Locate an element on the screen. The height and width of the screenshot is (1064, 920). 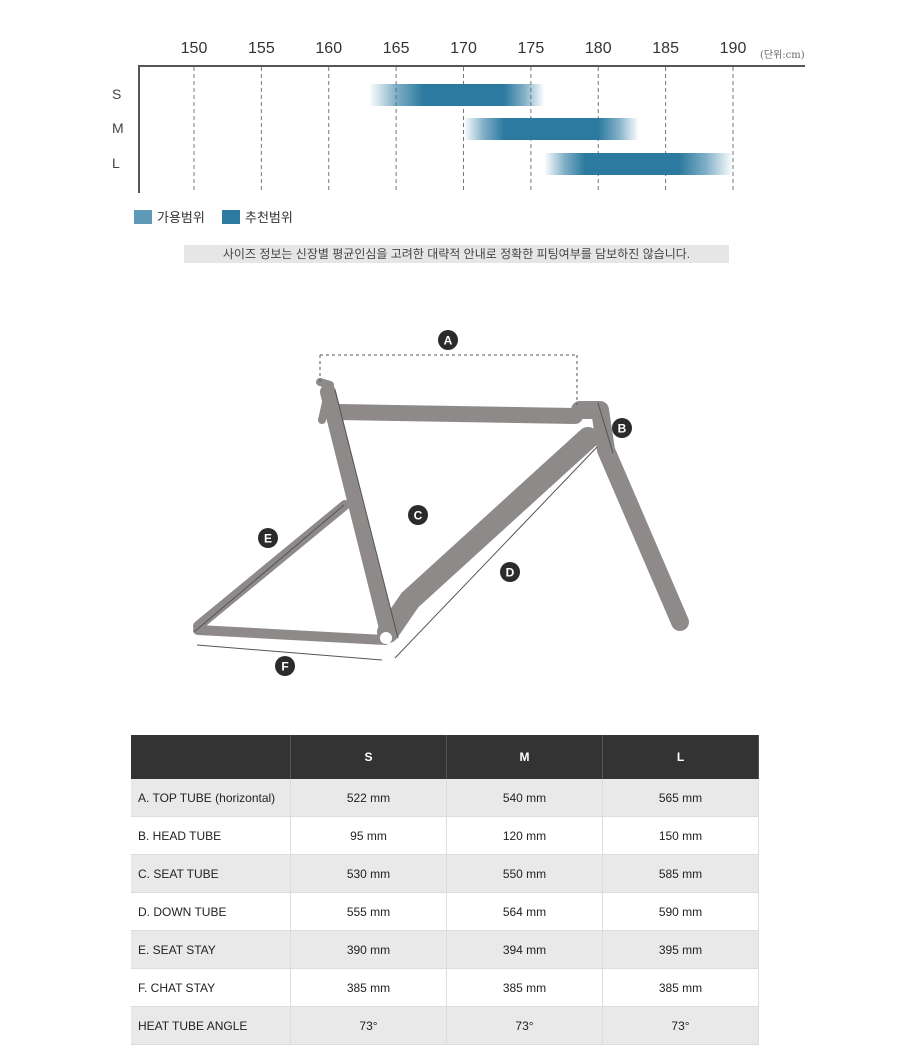
dim-marker-C is located at coordinates (418, 515).